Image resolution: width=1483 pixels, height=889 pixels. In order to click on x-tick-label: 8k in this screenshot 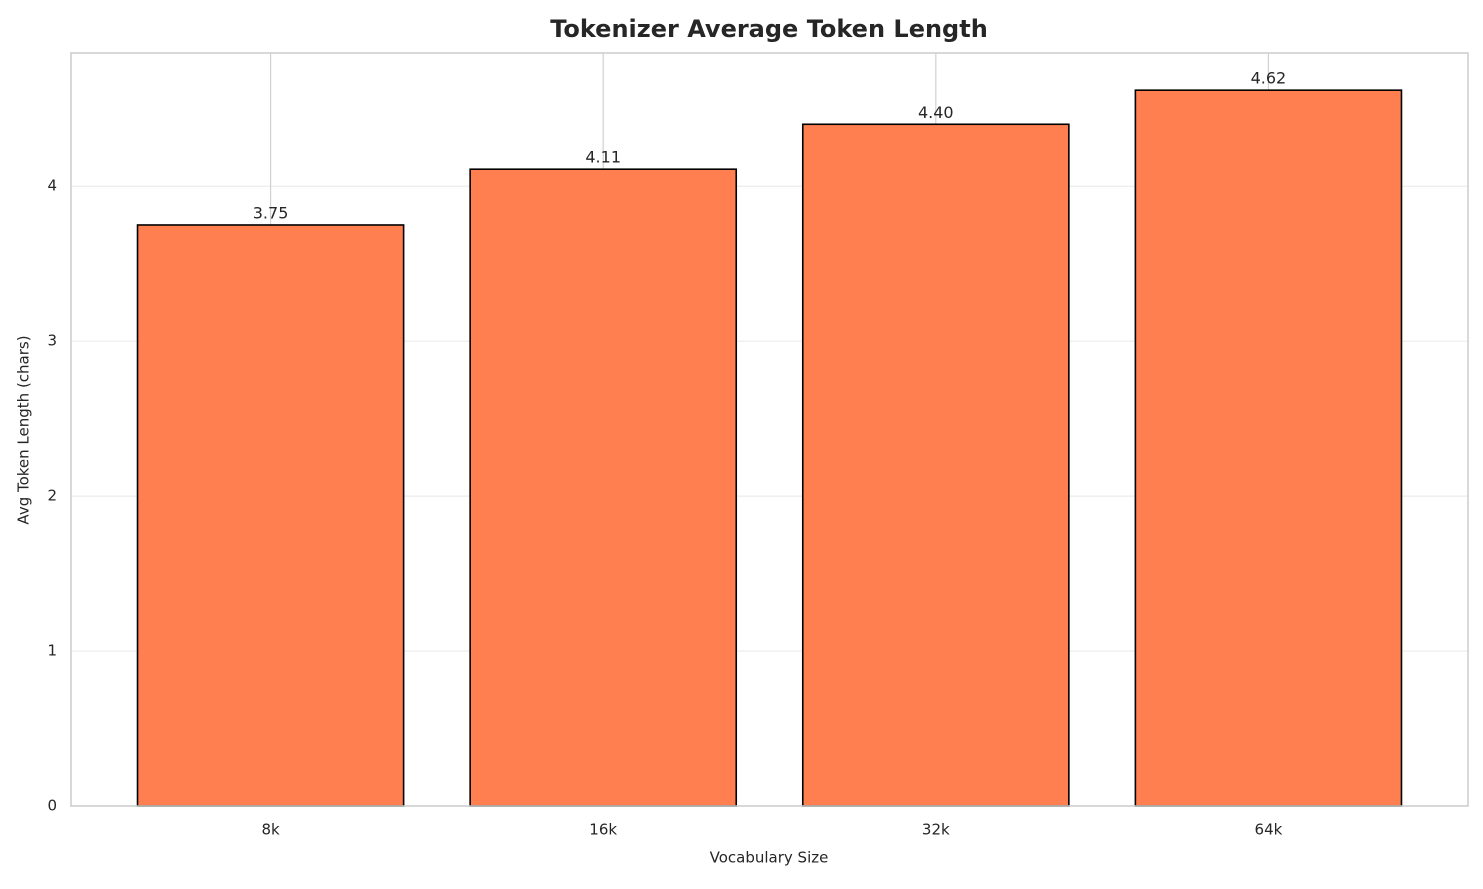, I will do `click(270, 830)`.